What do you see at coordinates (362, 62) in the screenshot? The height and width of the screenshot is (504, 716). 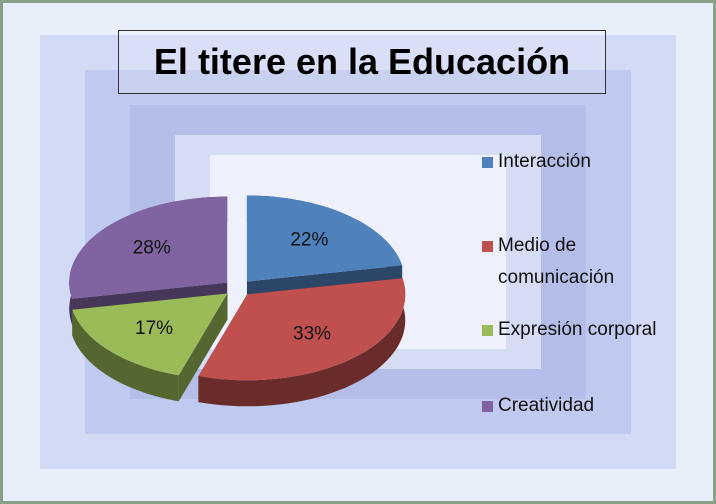 I see `chart-title: El titere en la Educación` at bounding box center [362, 62].